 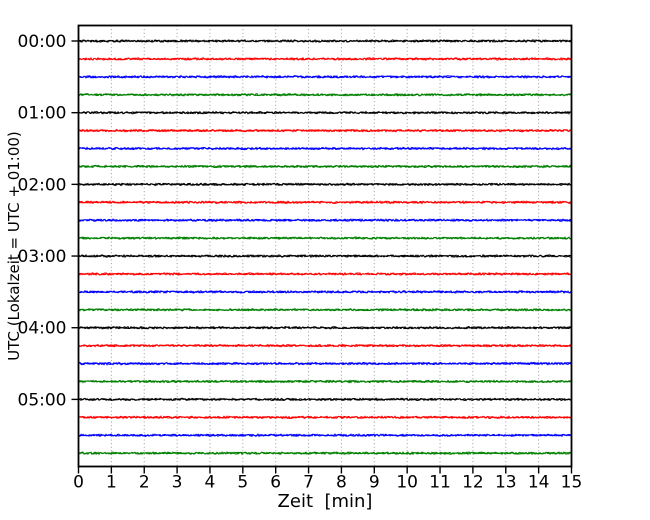 I want to click on trace-00:15, so click(x=325, y=59).